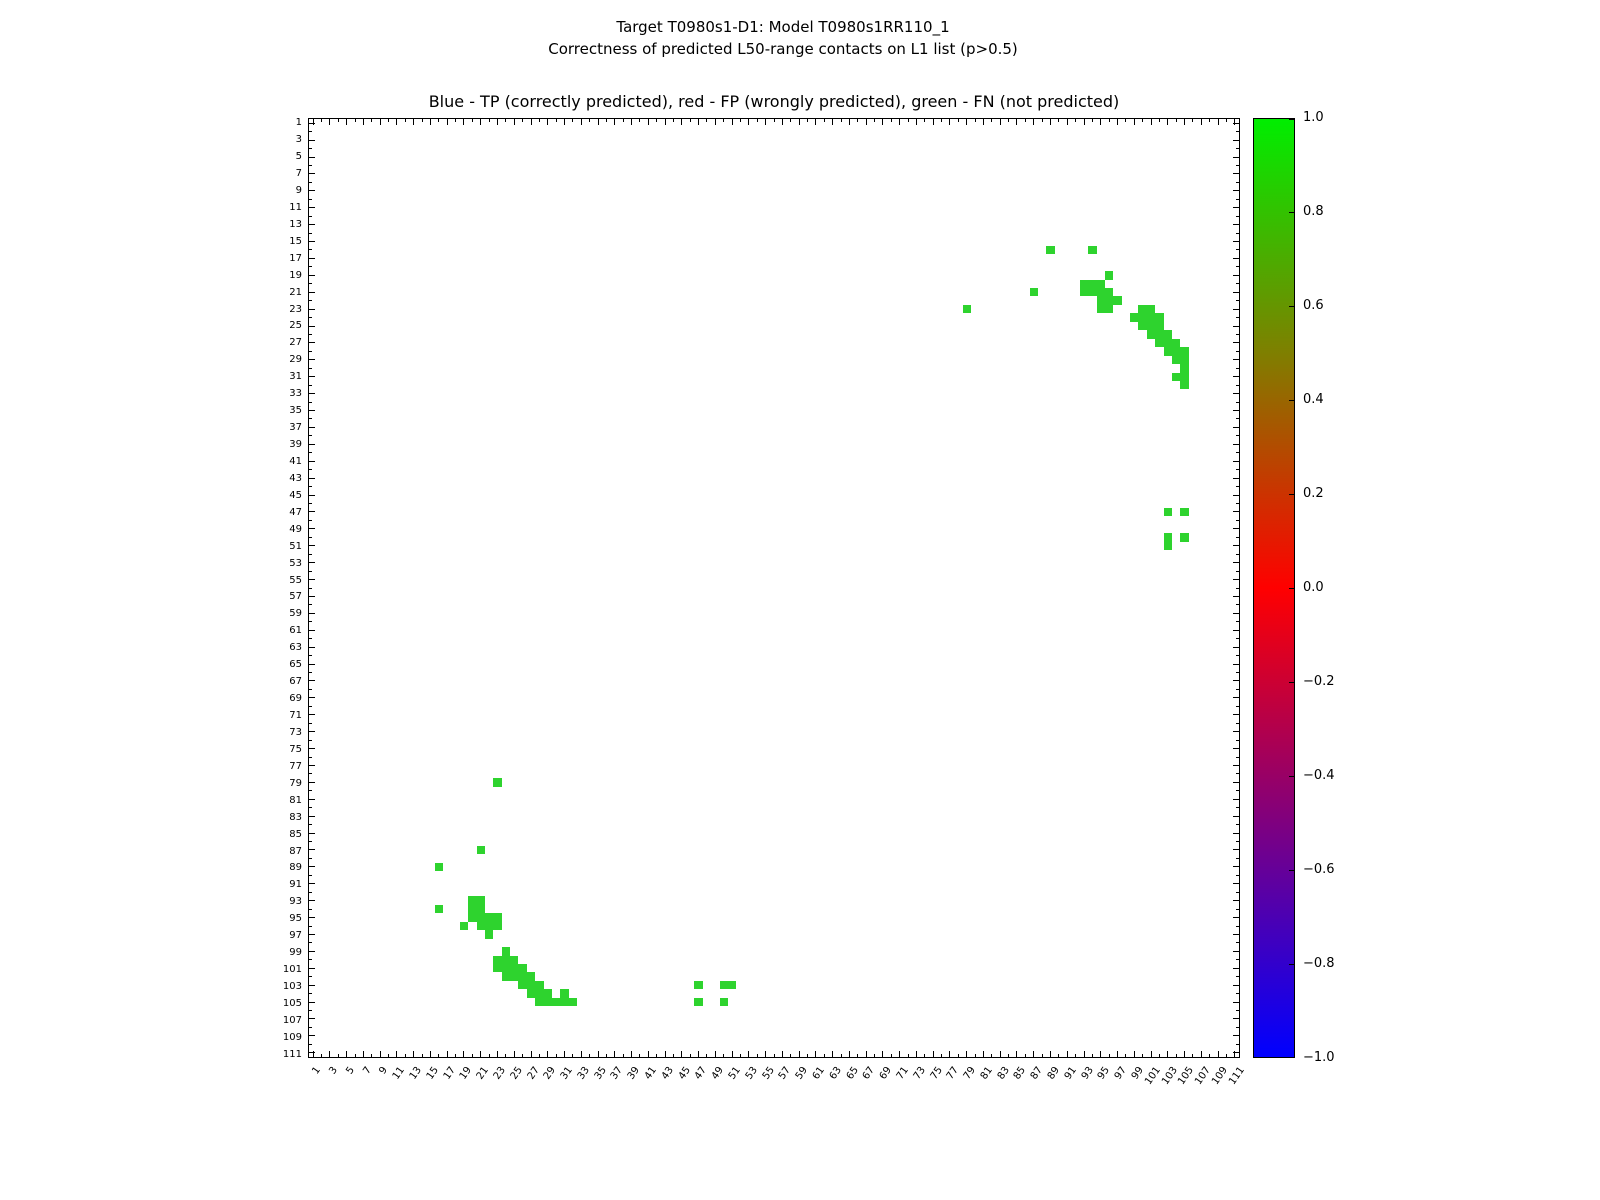  Describe the element at coordinates (295, 732) in the screenshot. I see `y-tick-label: 73` at that location.